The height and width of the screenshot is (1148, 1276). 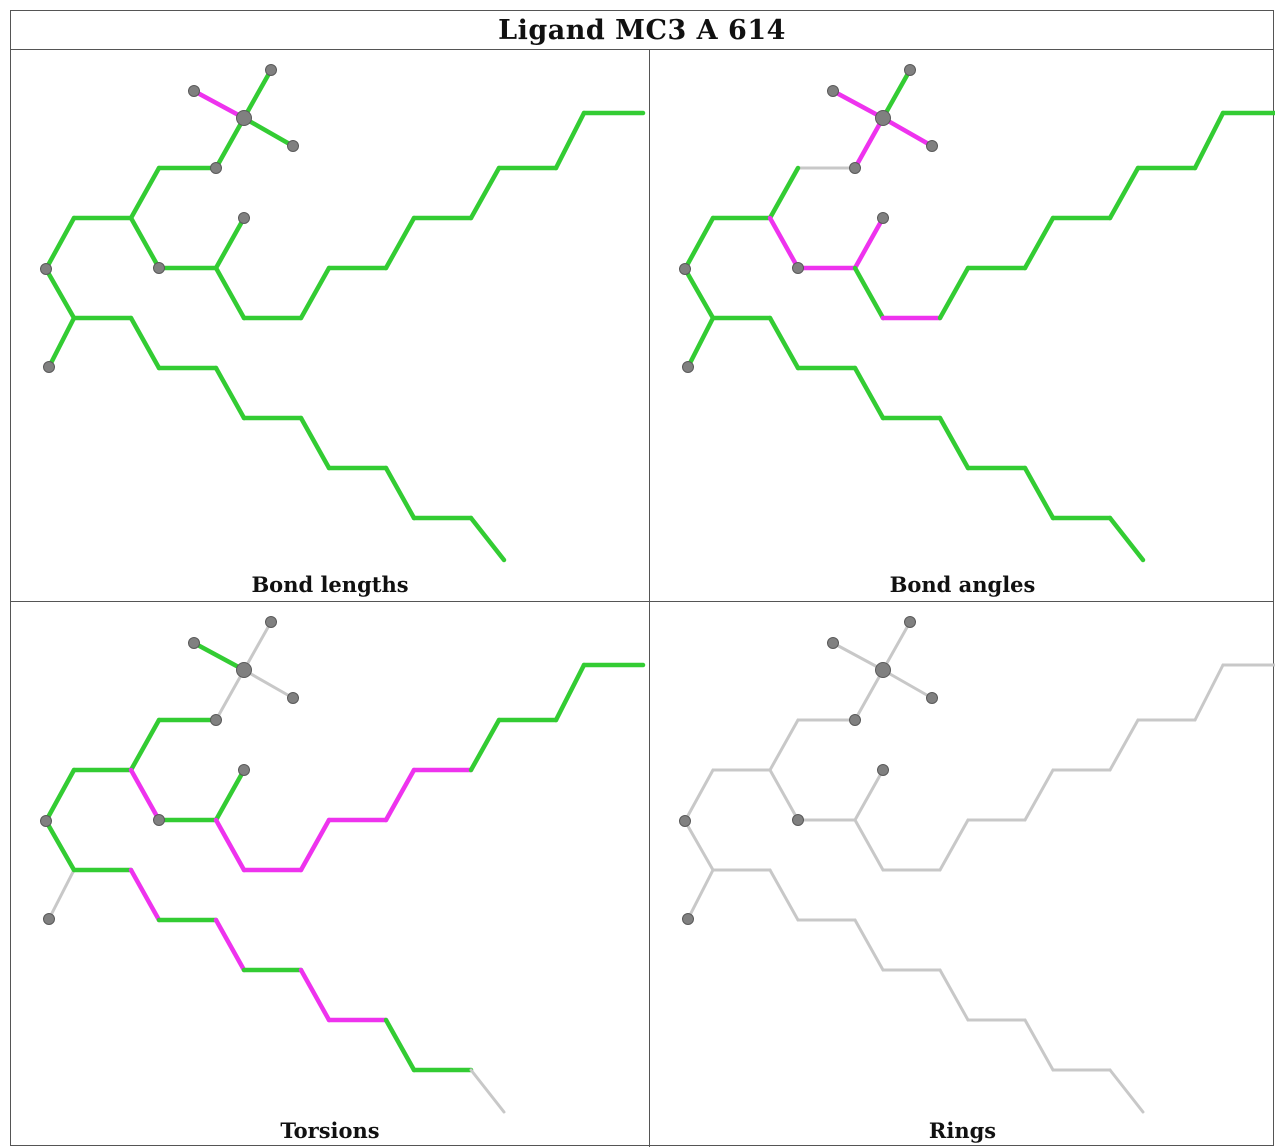 What do you see at coordinates (642, 49) in the screenshot?
I see `title-divider` at bounding box center [642, 49].